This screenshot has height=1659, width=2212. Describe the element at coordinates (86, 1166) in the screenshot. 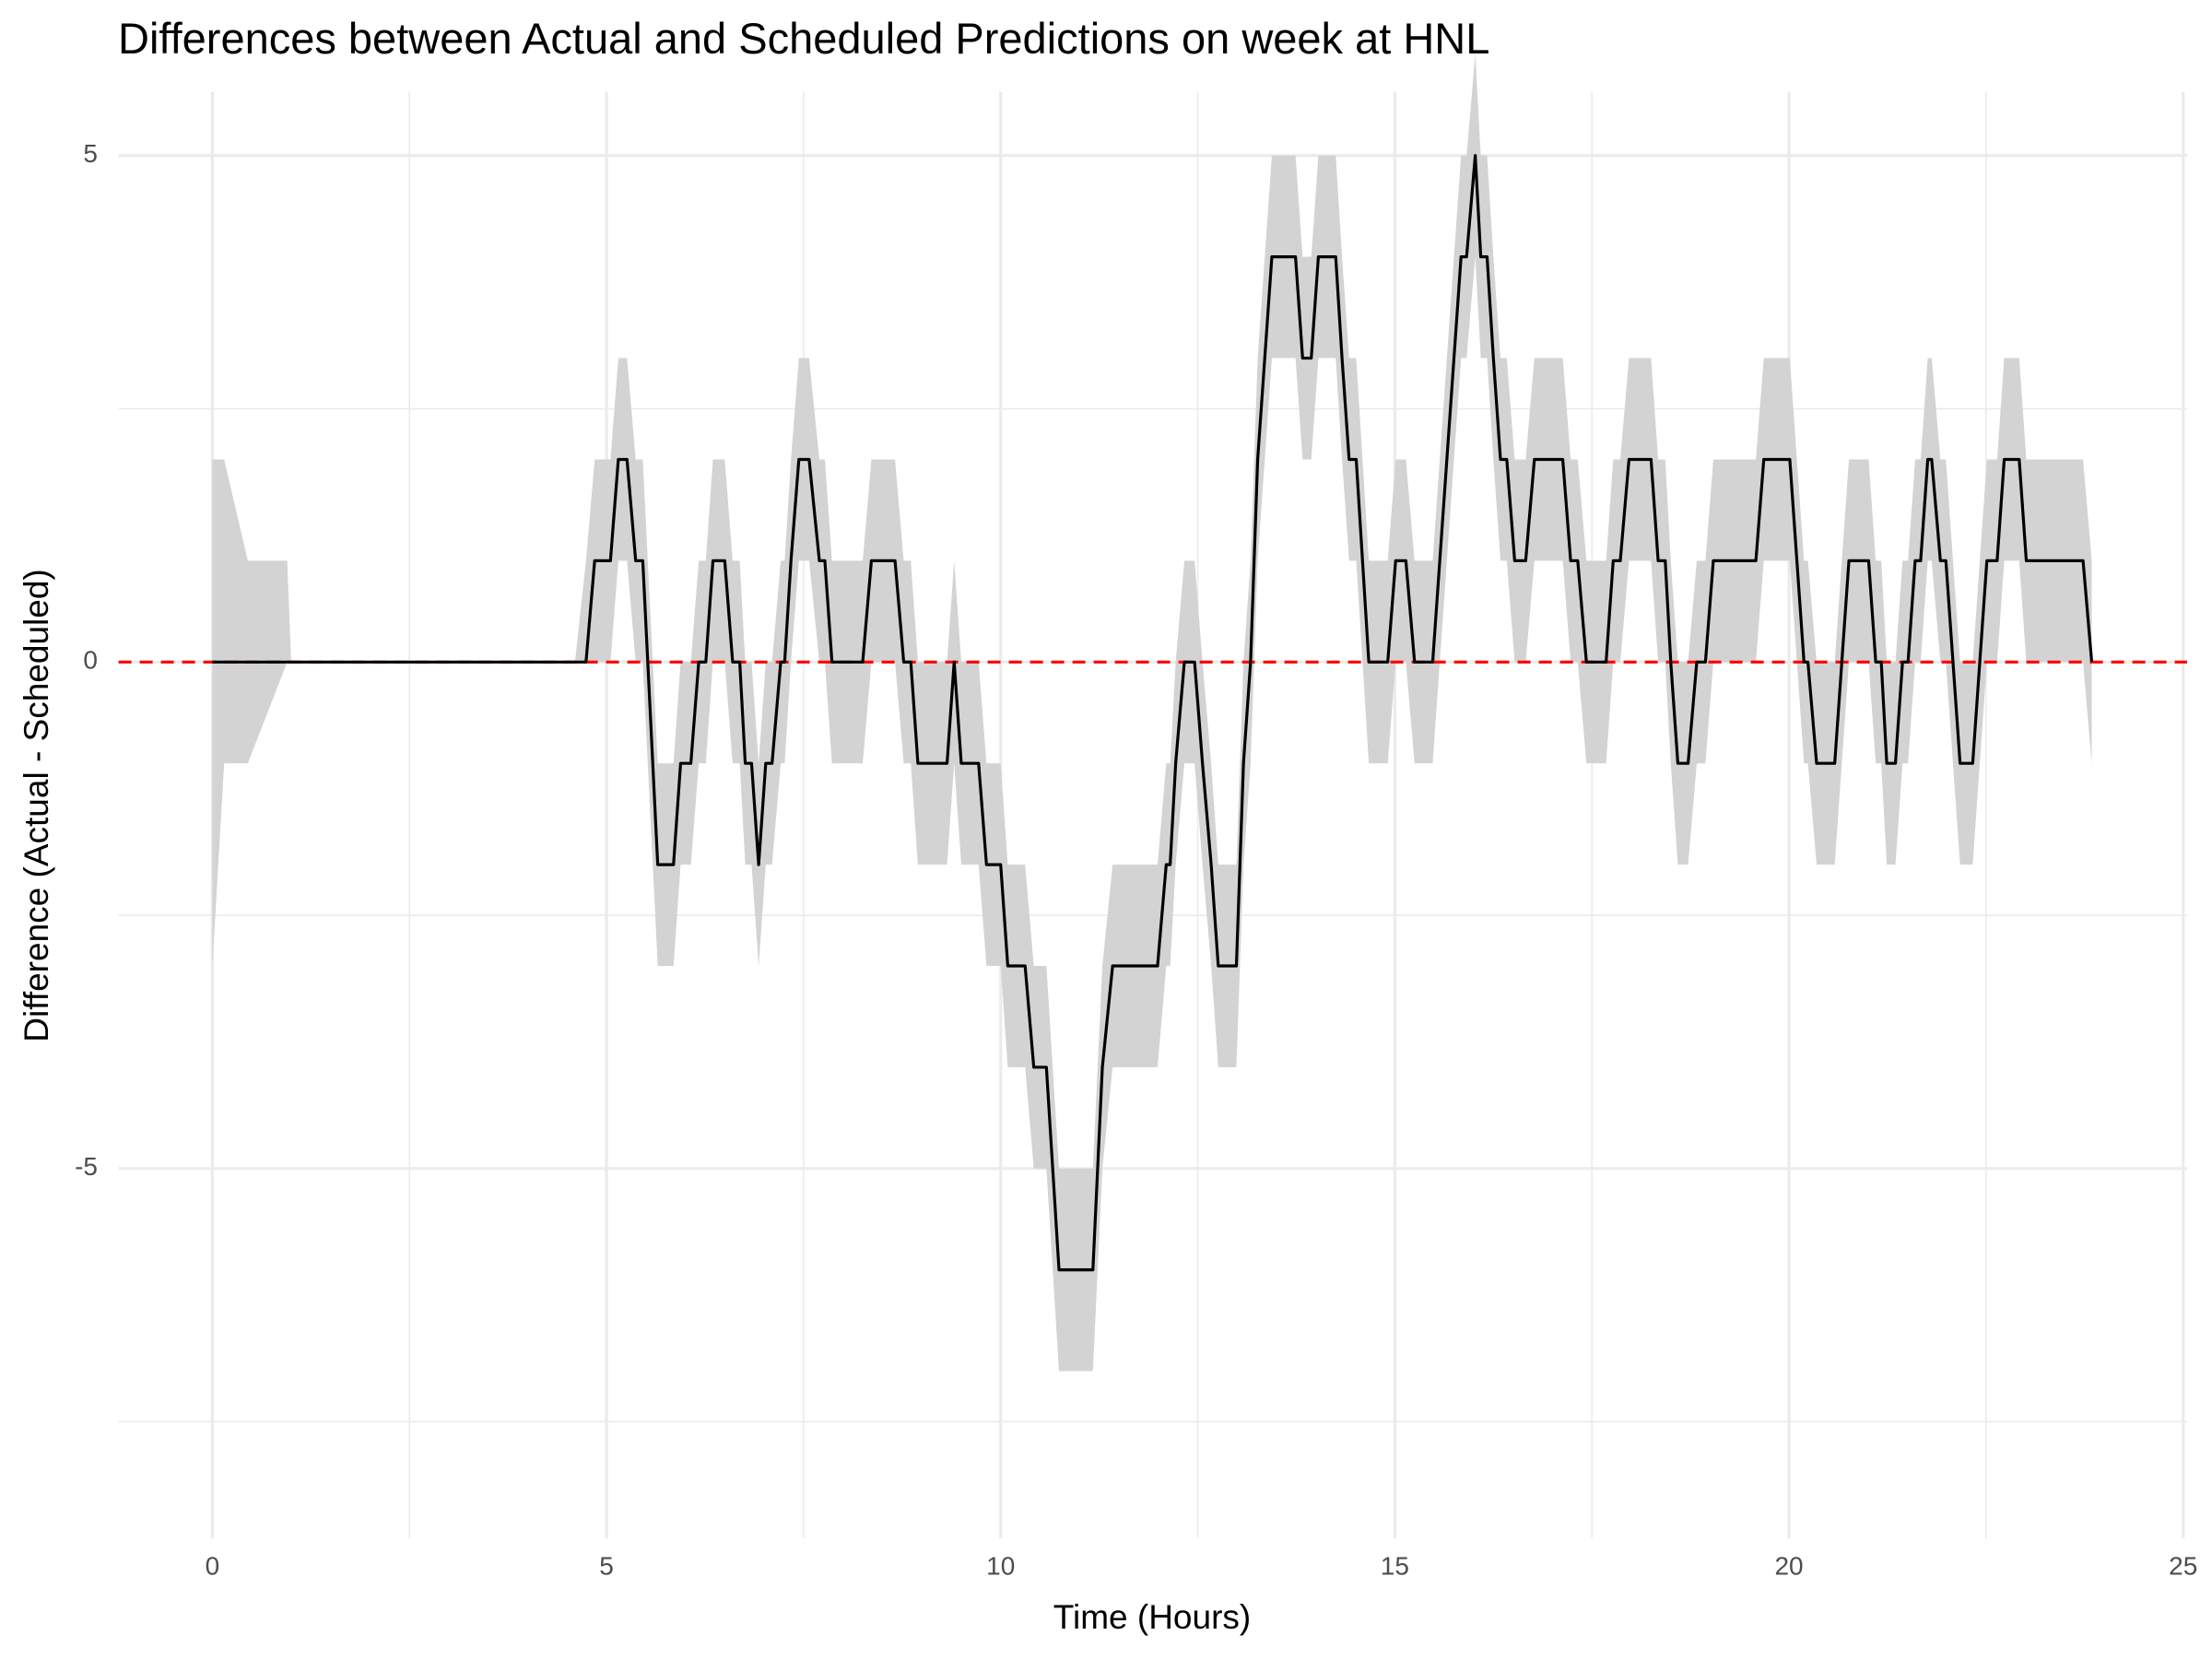

I see `y-tick-label: -5` at that location.